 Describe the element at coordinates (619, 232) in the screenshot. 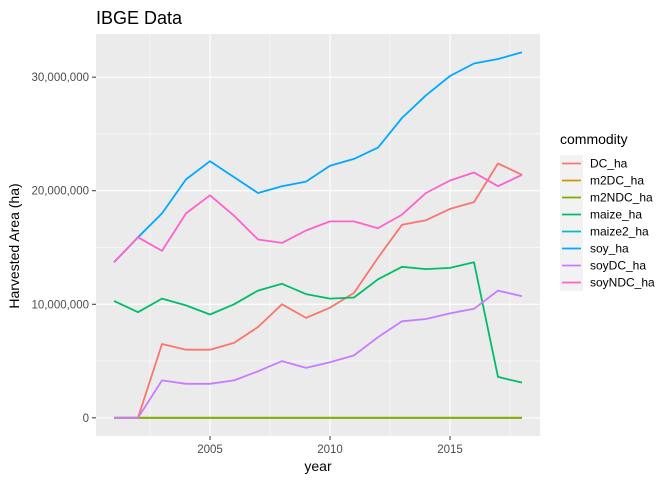

I see `legend-label-maize2_ha: maize2_ha` at that location.